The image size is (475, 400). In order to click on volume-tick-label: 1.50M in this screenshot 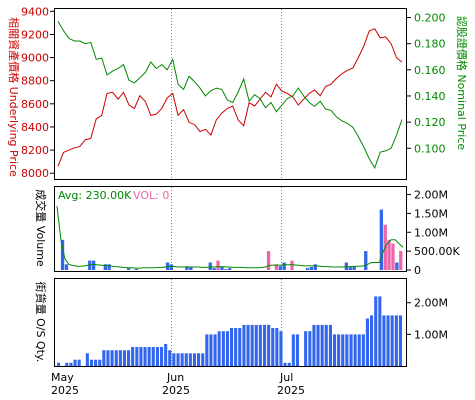, I will do `click(431, 213)`.